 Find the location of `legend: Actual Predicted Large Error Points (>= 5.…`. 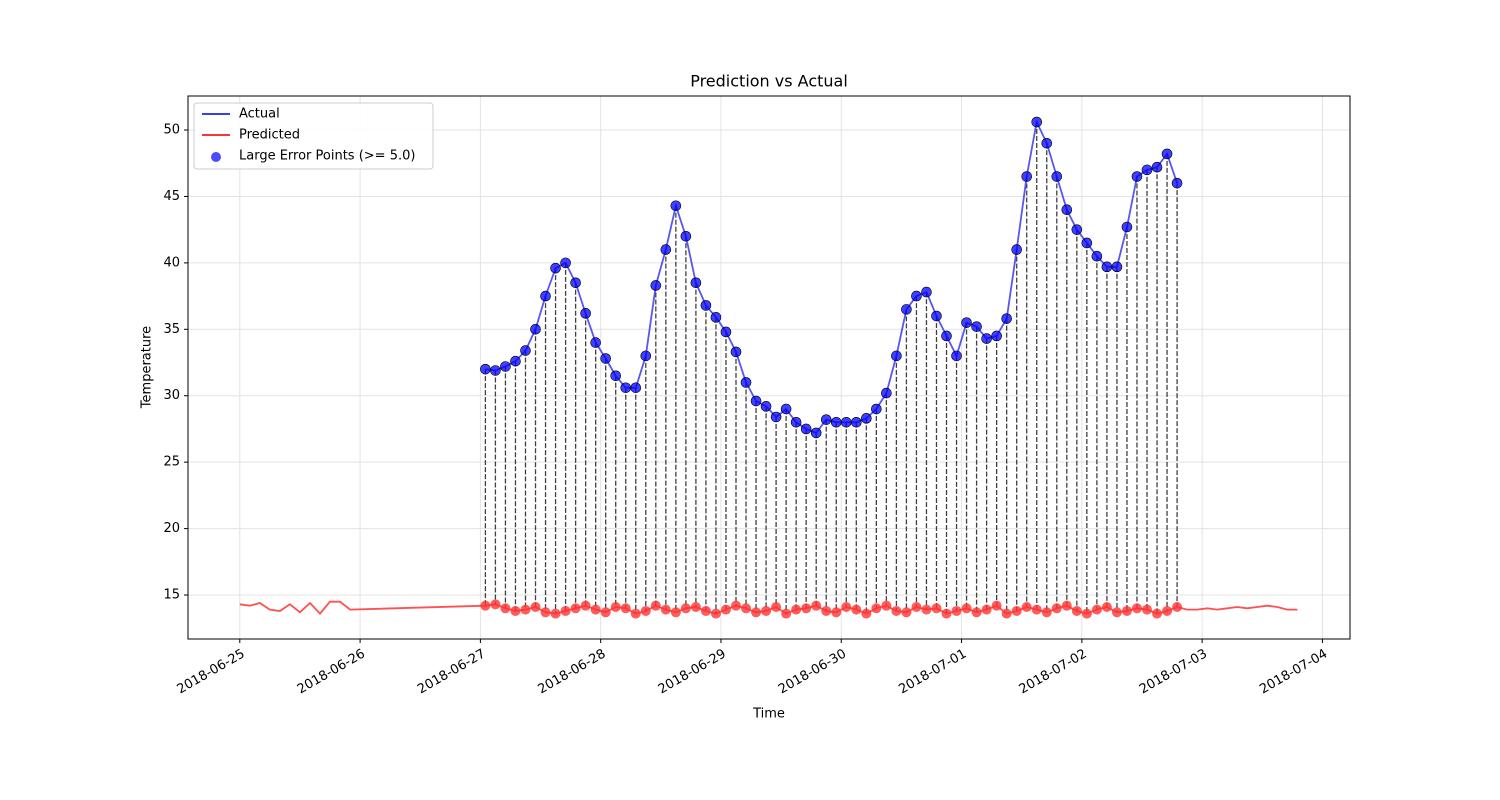

legend: Actual Predicted Large Error Points (>= 5.… is located at coordinates (313, 136).